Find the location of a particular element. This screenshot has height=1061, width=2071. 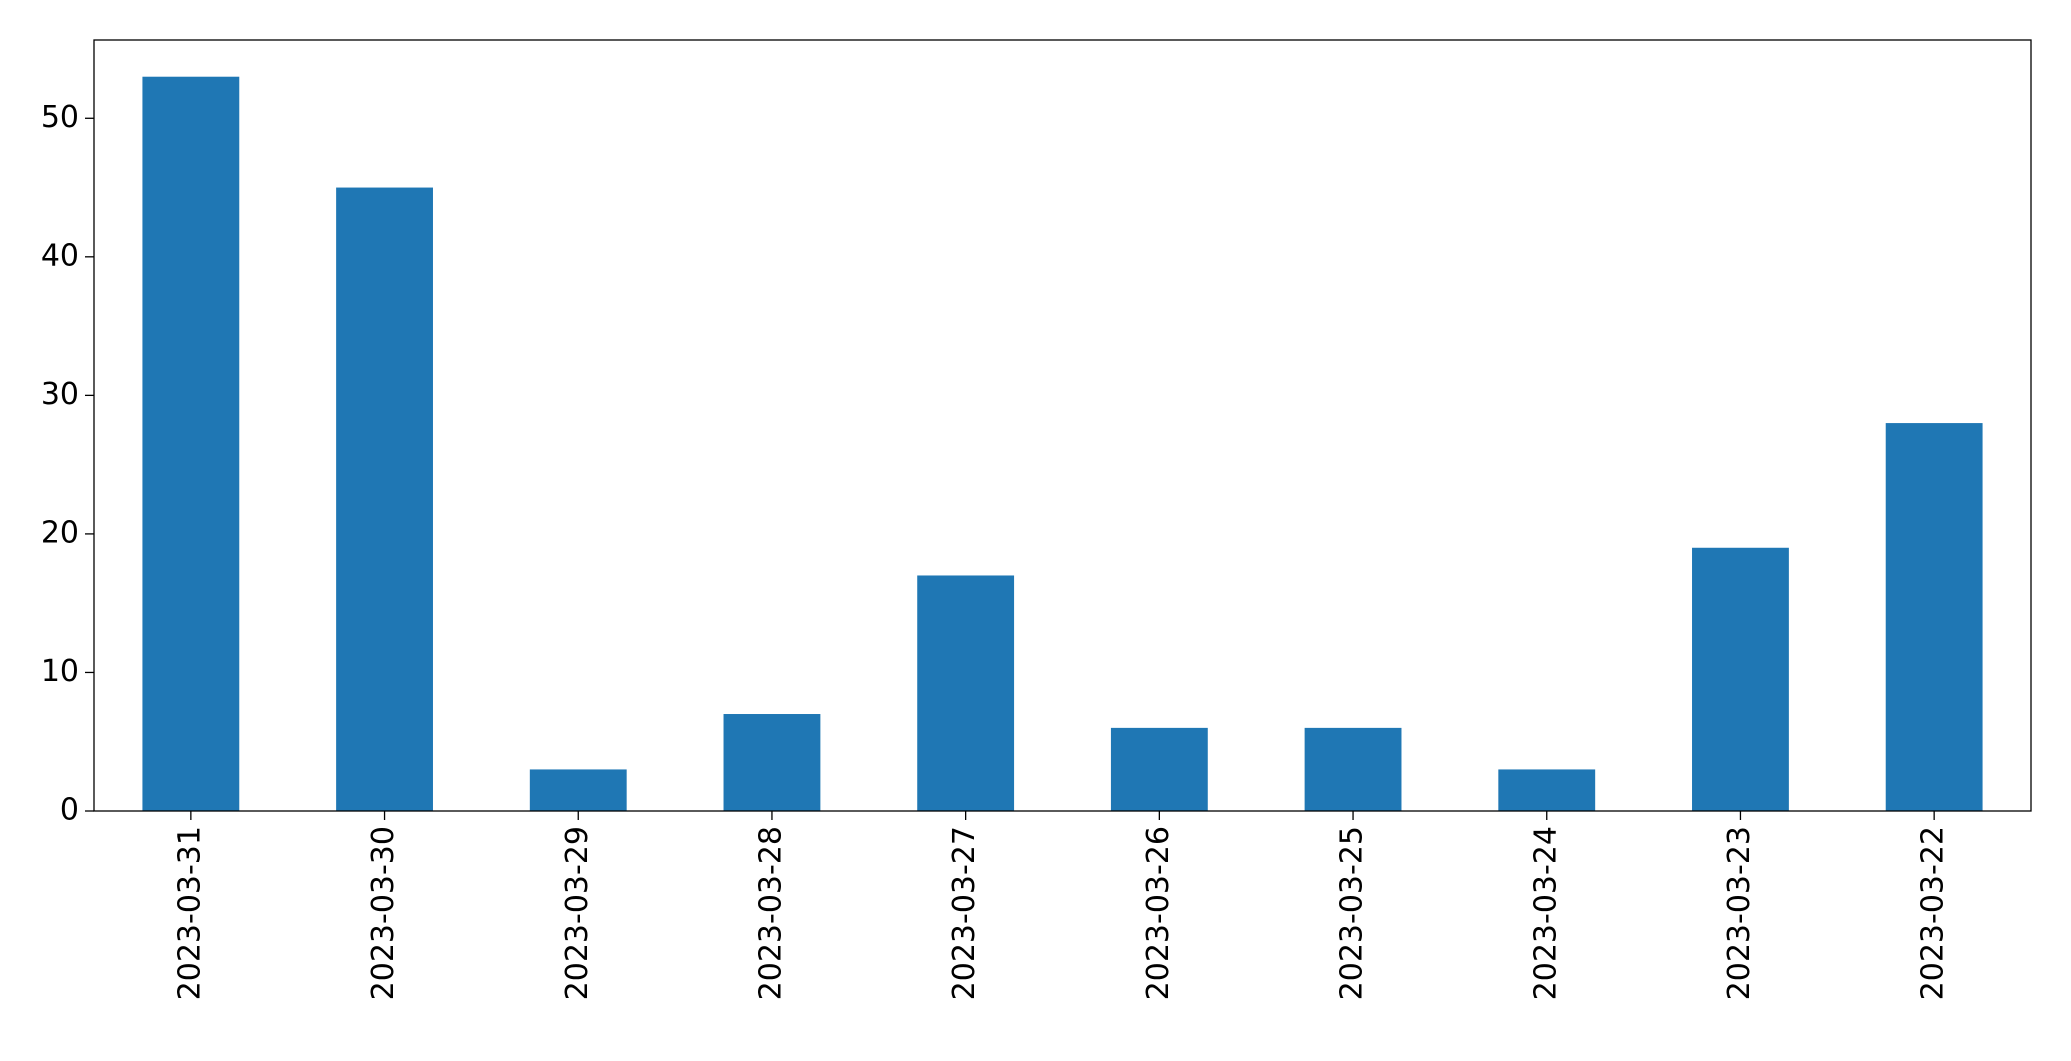

y-tick-label: 40 is located at coordinates (60, 255).